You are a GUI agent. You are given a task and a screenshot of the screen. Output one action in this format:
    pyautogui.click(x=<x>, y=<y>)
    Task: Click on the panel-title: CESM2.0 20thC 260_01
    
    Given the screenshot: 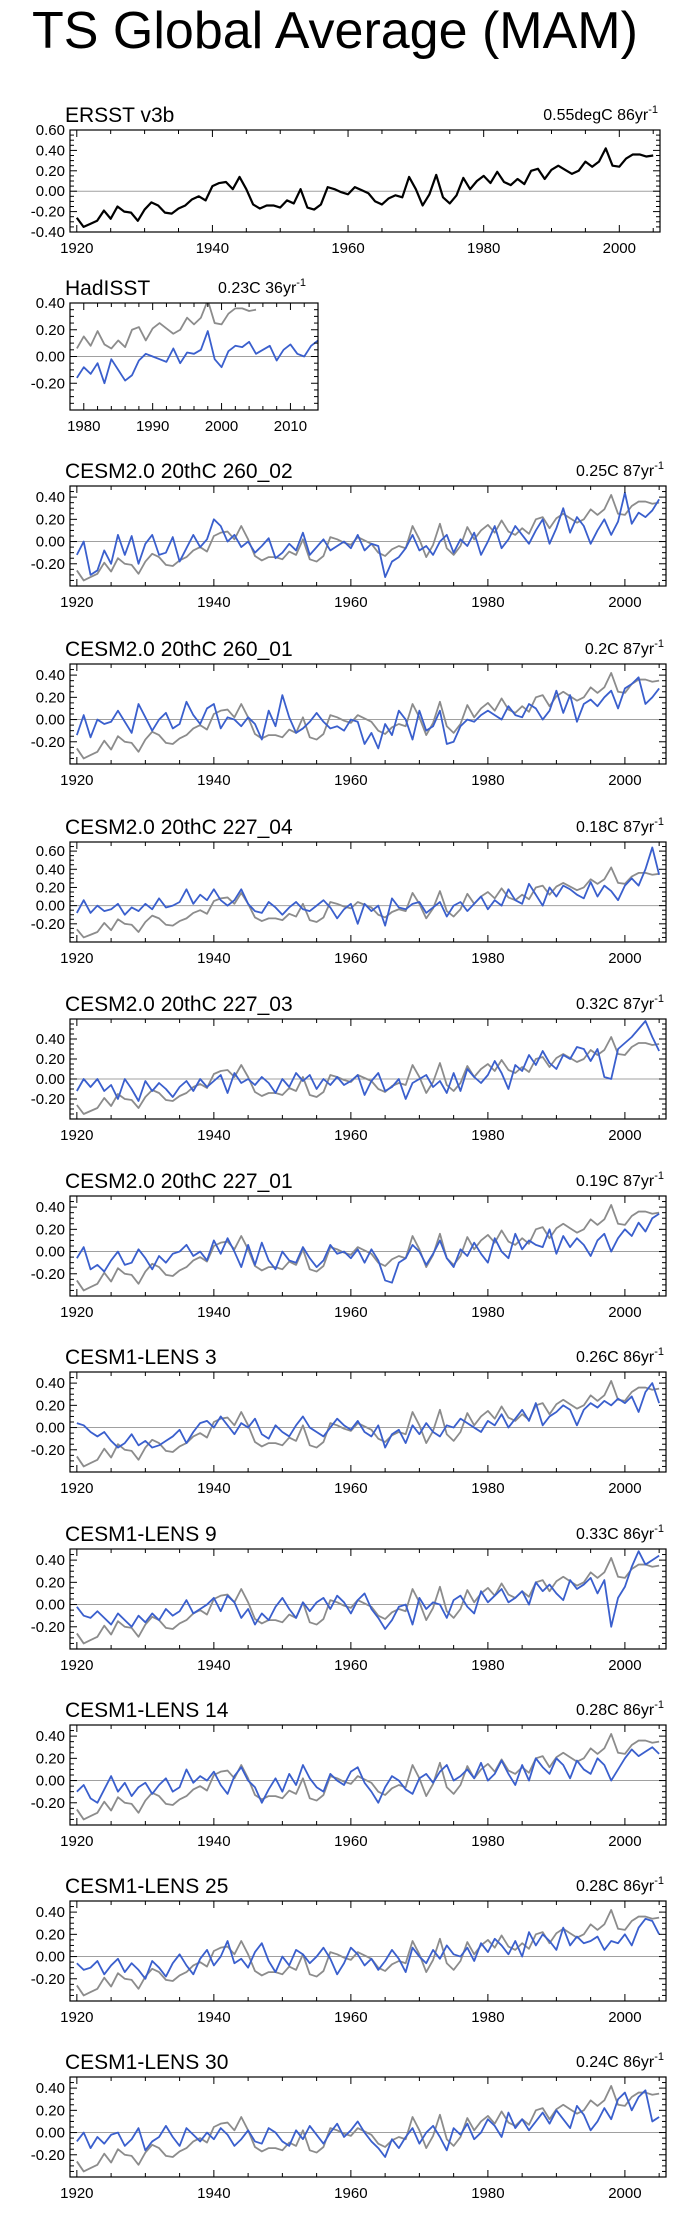 What is the action you would take?
    pyautogui.click(x=179, y=649)
    